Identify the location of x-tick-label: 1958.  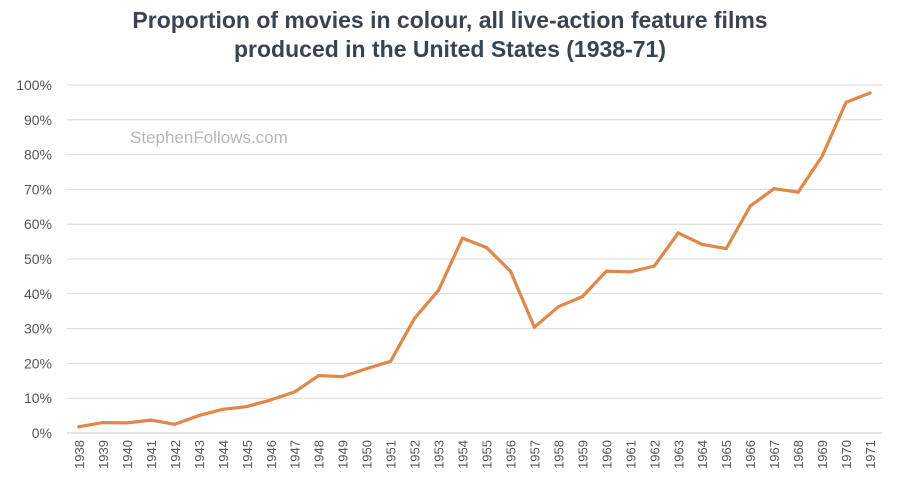
(558, 454).